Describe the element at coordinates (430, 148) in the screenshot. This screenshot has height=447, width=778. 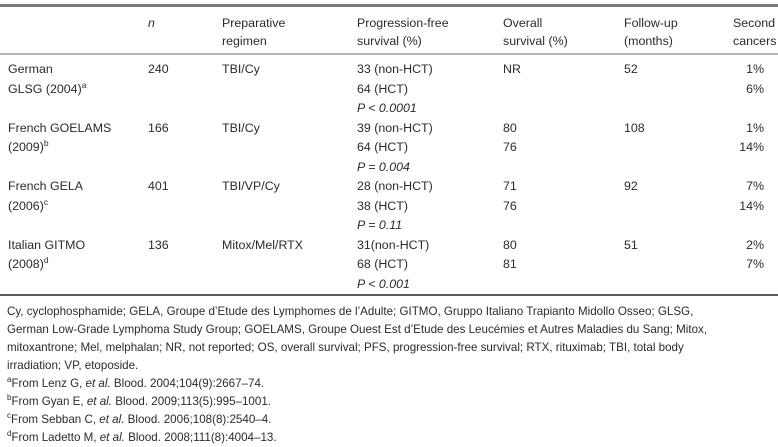
I see `pfs-cell: 39 (non-HCT) 64 (HCT) P = 0.004` at that location.